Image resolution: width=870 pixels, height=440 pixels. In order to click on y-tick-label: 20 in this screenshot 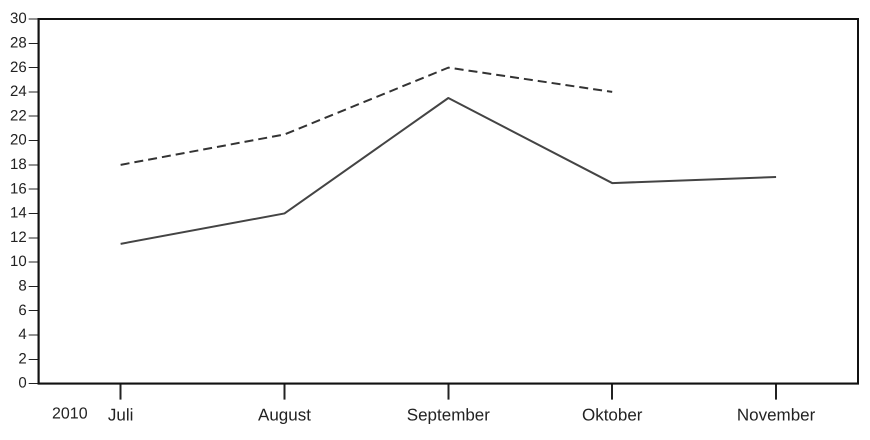, I will do `click(18, 140)`.